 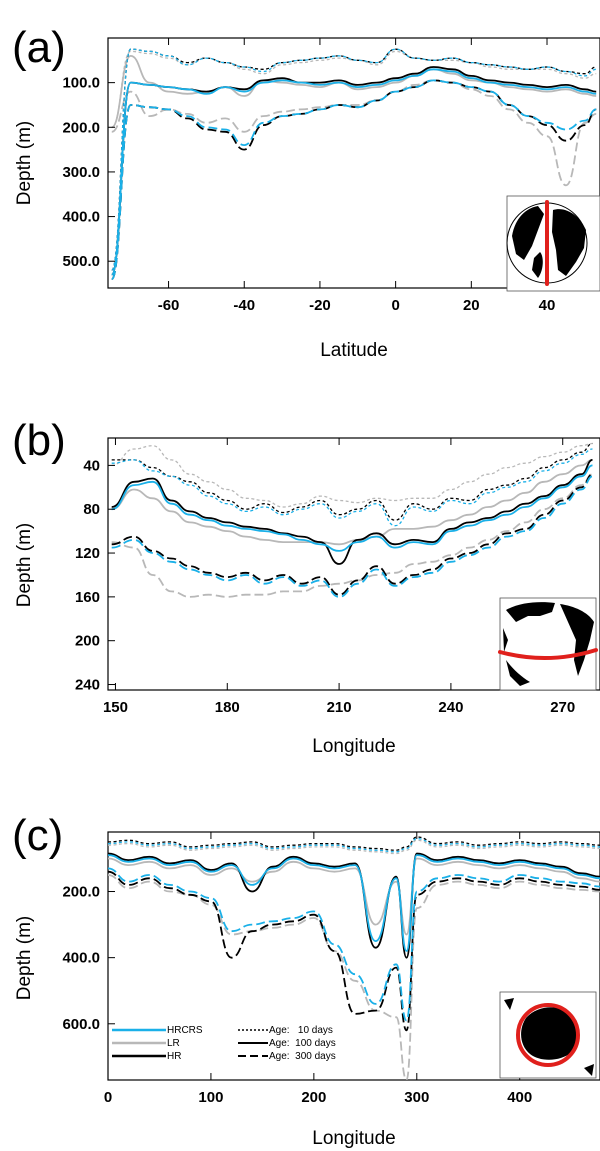 What do you see at coordinates (24, 958) in the screenshot?
I see `panel-c-ylabel: Depth (m)` at bounding box center [24, 958].